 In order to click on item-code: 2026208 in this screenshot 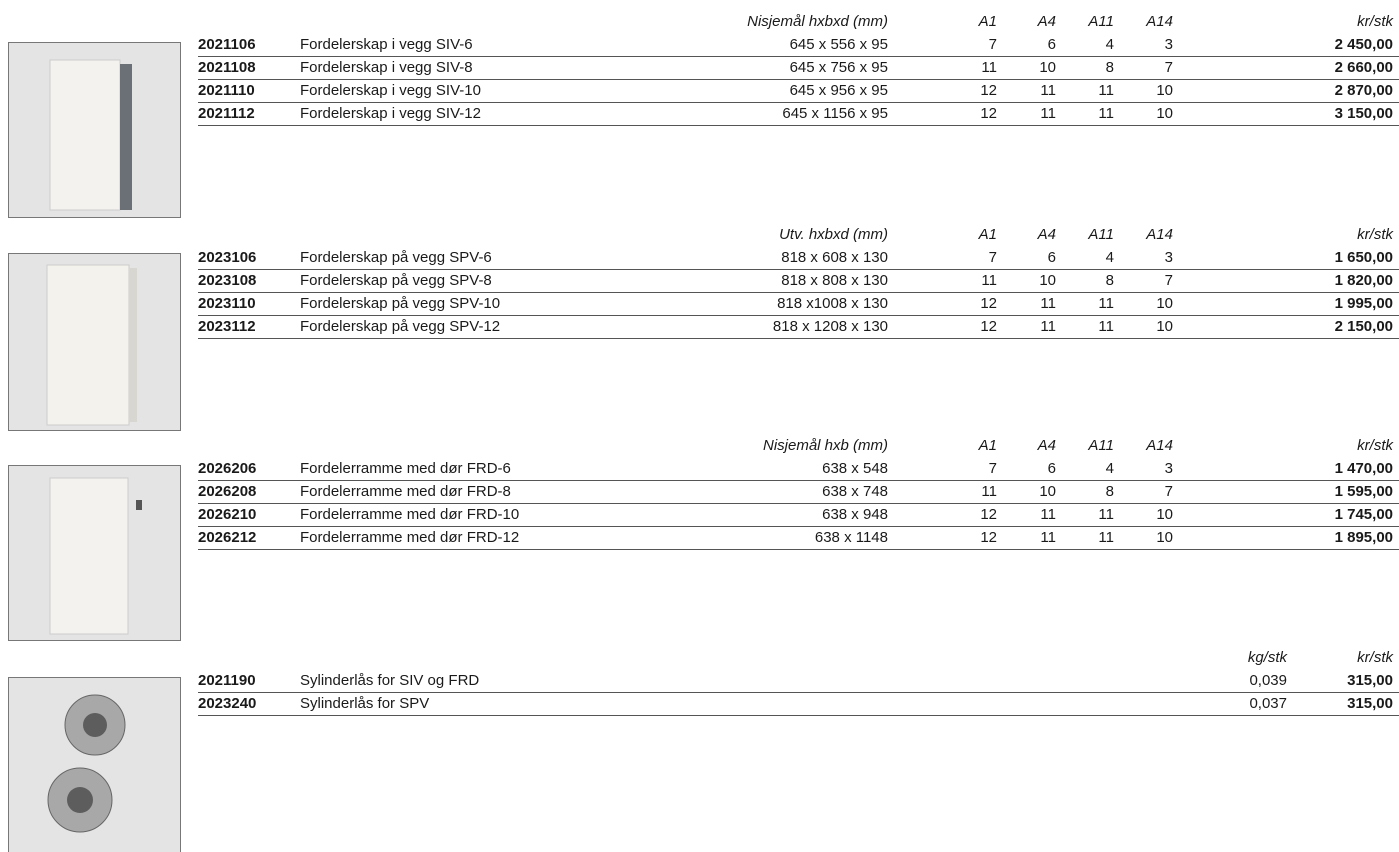, I will do `click(227, 491)`.